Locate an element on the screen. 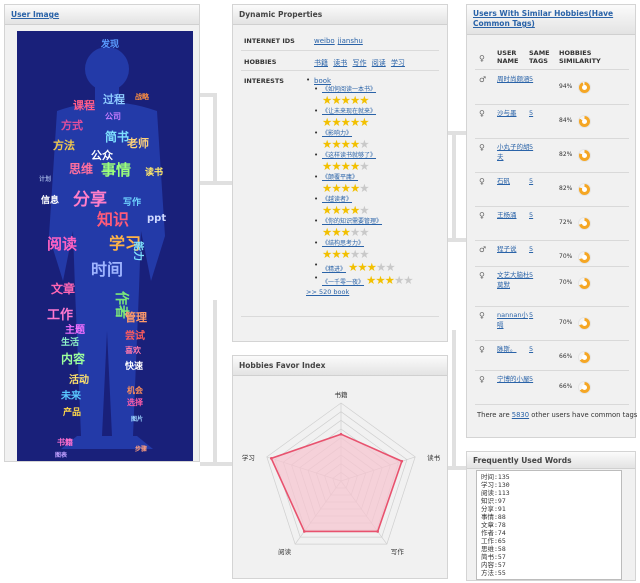 The image size is (640, 583). internet-ids-label: INTERNET IDS is located at coordinates (269, 41).